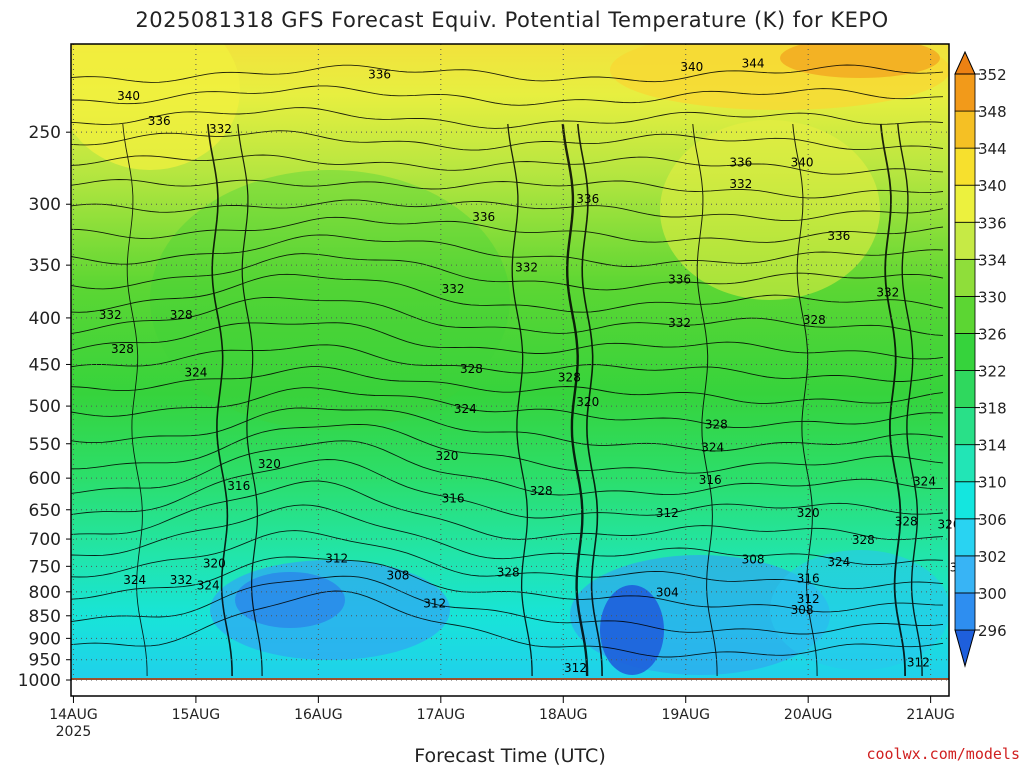 The image size is (1024, 768). Describe the element at coordinates (563, 715) in the screenshot. I see `x-tick-label: 18AUG` at that location.